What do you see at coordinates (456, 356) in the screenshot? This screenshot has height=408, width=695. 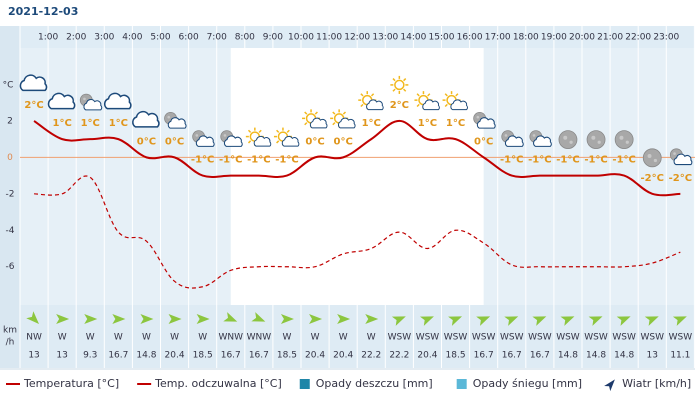 I see `wind-speed: 18.5` at bounding box center [456, 356].